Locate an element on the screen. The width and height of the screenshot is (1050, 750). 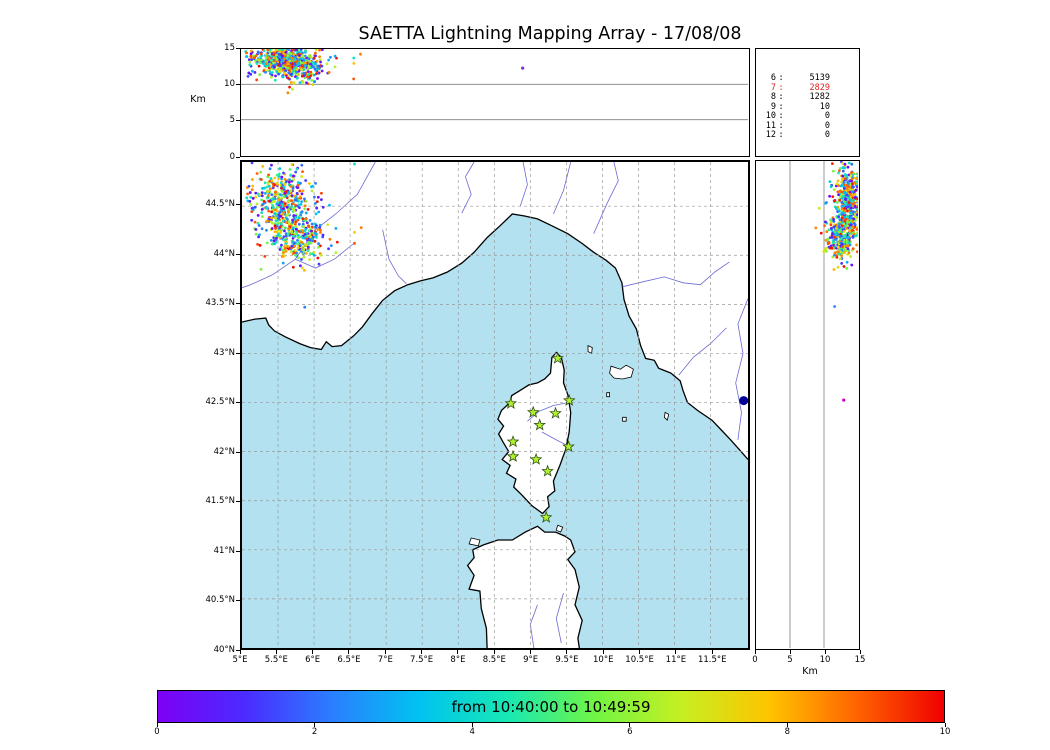
stats-value: 5139 is located at coordinates (819, 78).